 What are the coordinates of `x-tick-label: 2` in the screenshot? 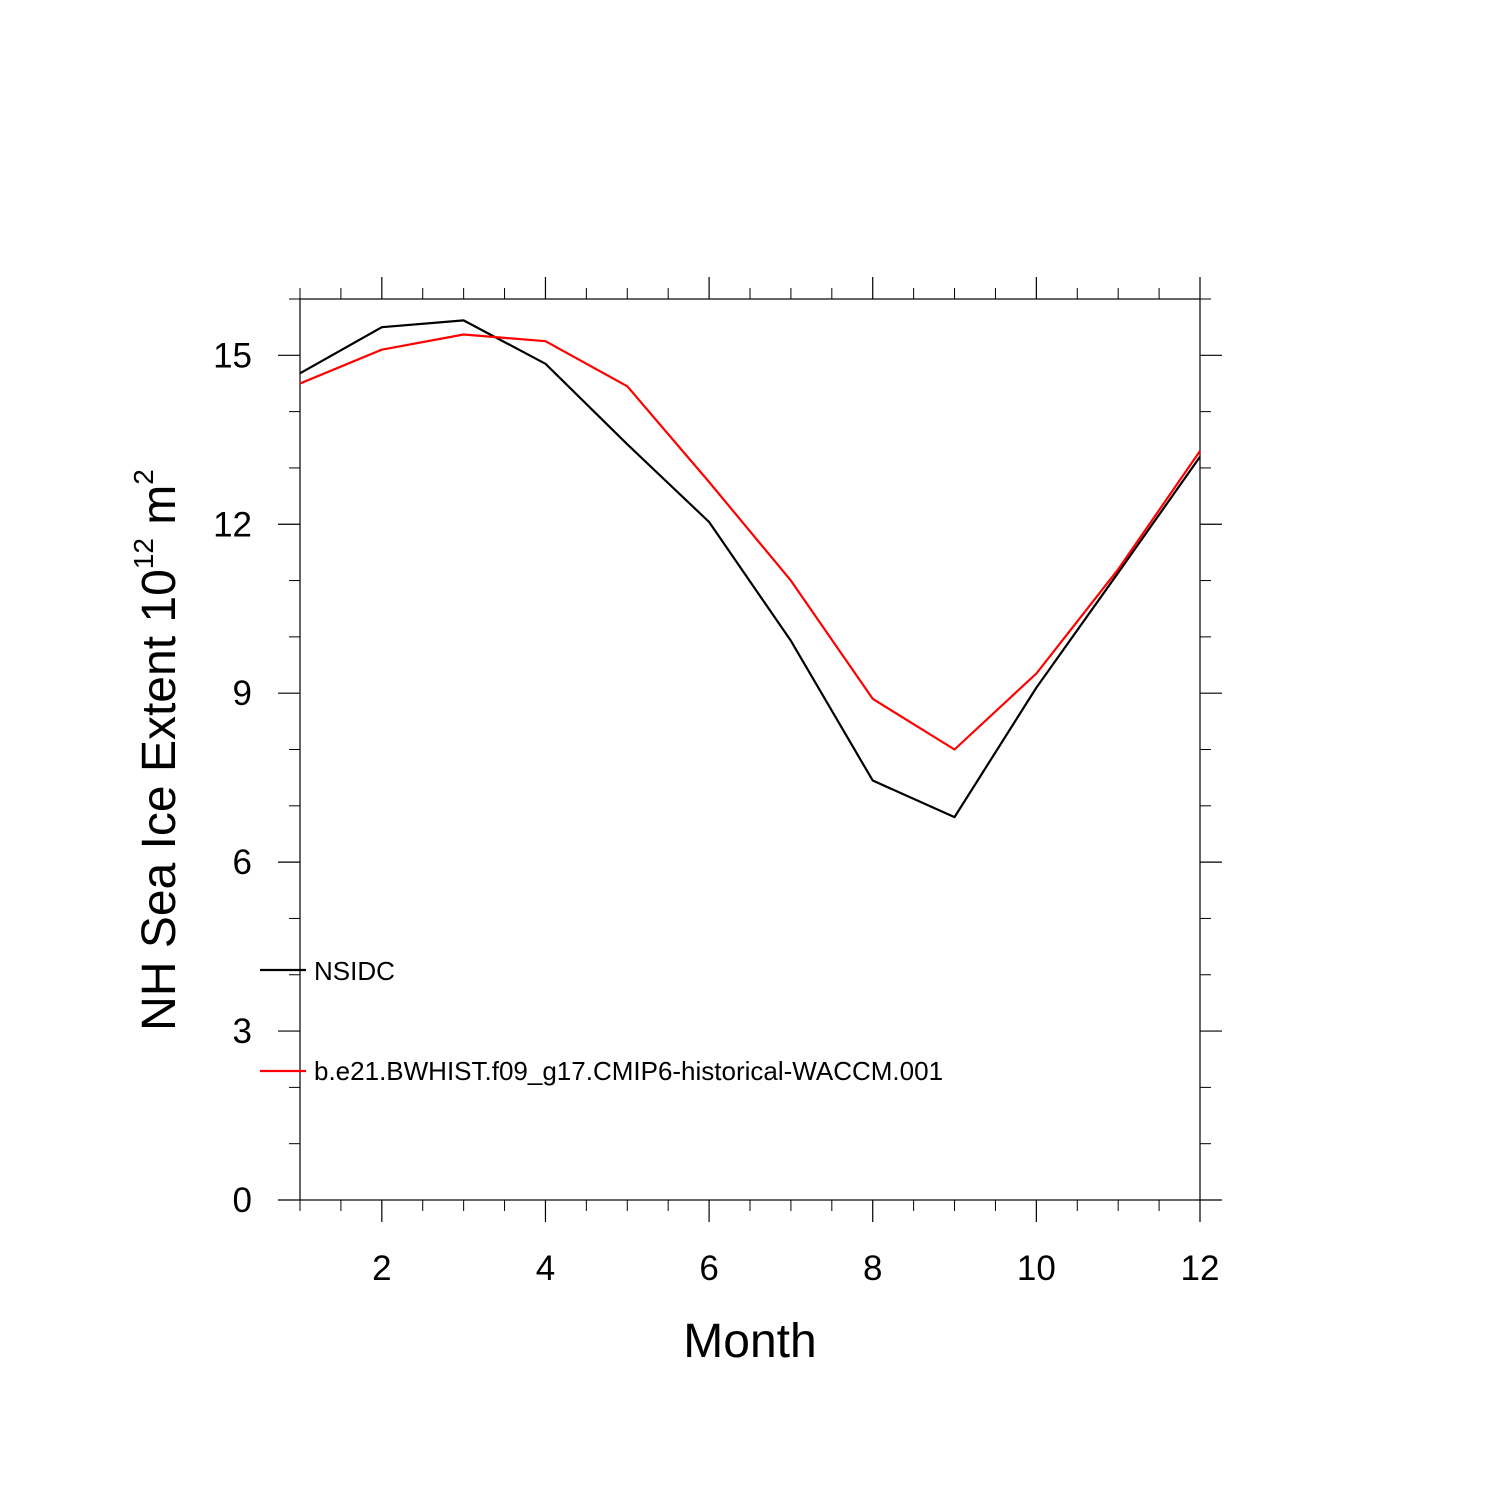 It's located at (381, 1268).